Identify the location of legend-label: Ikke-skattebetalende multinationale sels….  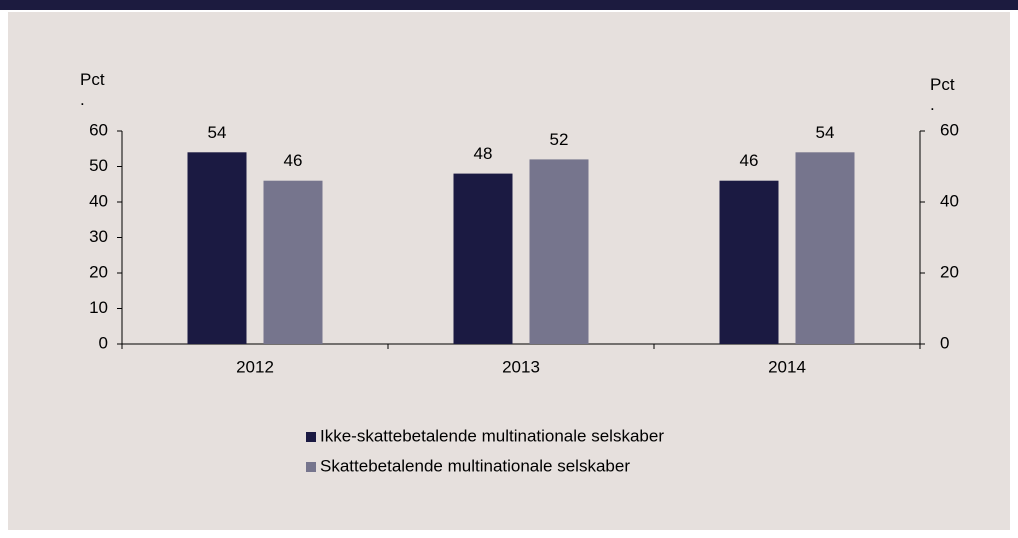
(492, 435).